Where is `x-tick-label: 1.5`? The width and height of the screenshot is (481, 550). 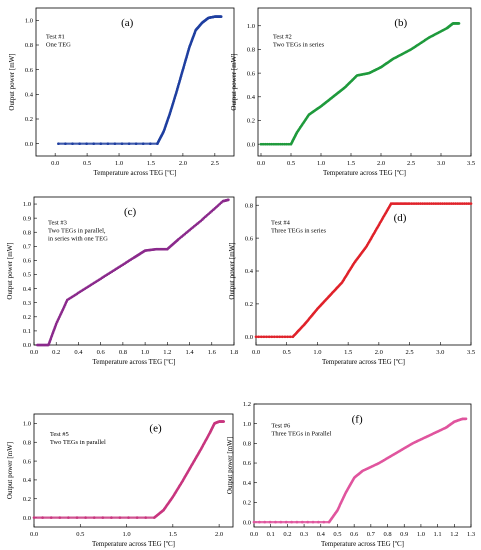 x-tick-label: 1.5 is located at coordinates (173, 534).